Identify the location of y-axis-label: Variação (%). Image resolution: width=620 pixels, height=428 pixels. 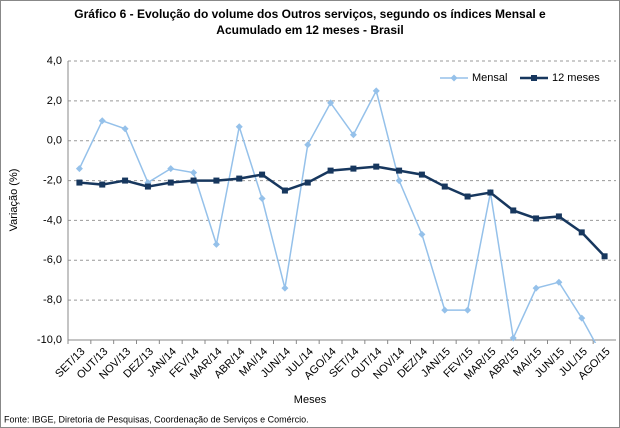
(14, 200).